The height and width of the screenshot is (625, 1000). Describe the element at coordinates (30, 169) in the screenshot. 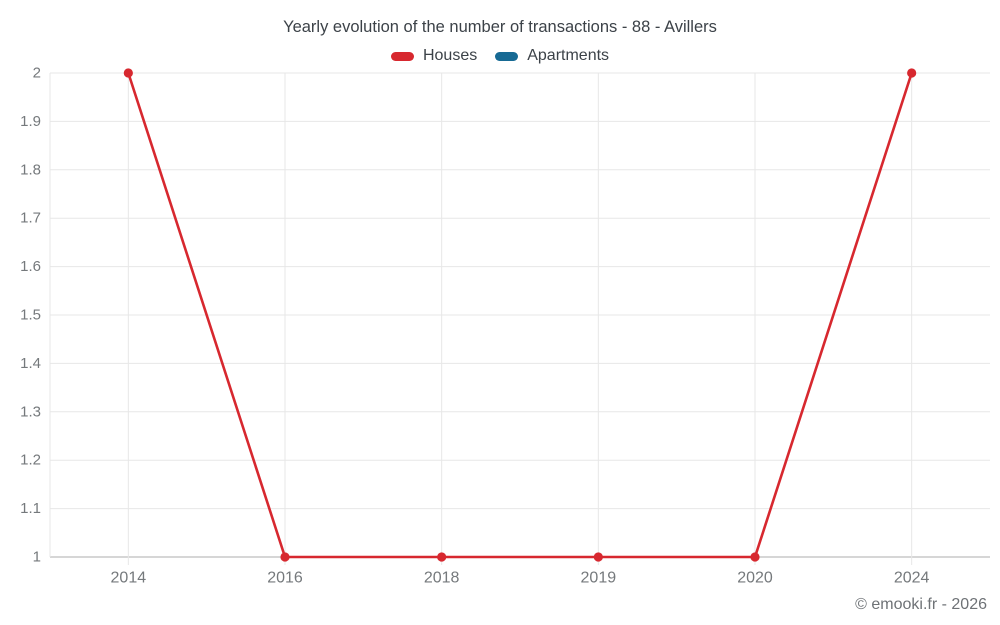

I see `y-tick-label: 1.8` at that location.